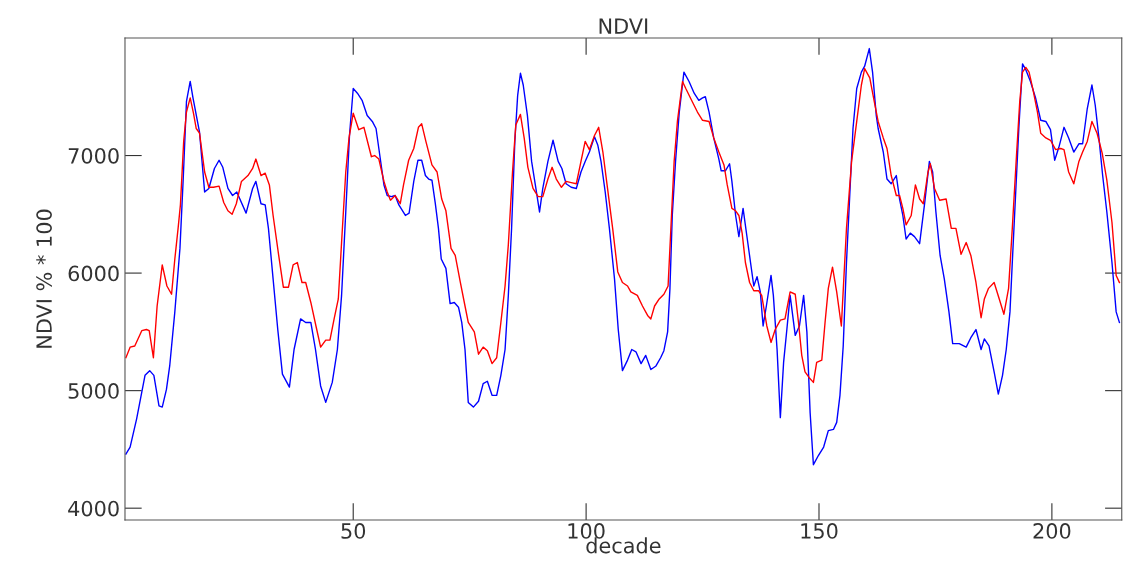 This screenshot has width=1124, height=567. What do you see at coordinates (44, 278) in the screenshot?
I see `y-axis-title: NDVI % * 100` at bounding box center [44, 278].